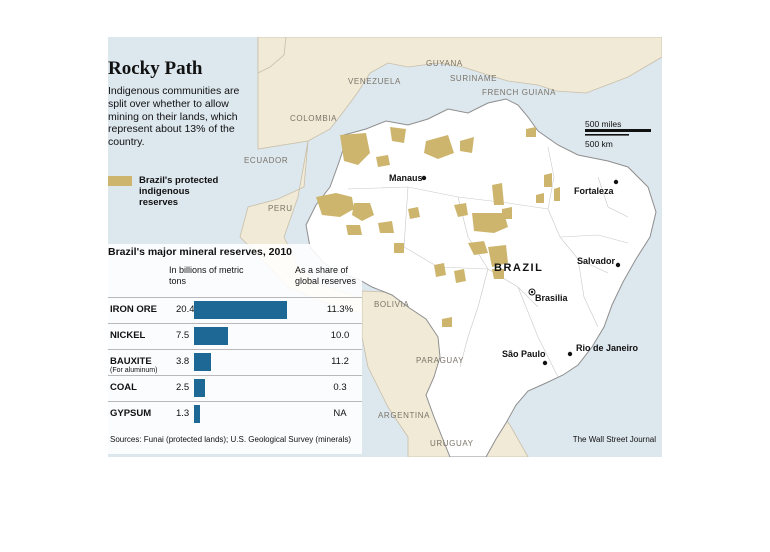 The width and height of the screenshot is (770, 552). What do you see at coordinates (340, 335) in the screenshot?
I see `mineral-share: 10.0` at bounding box center [340, 335].